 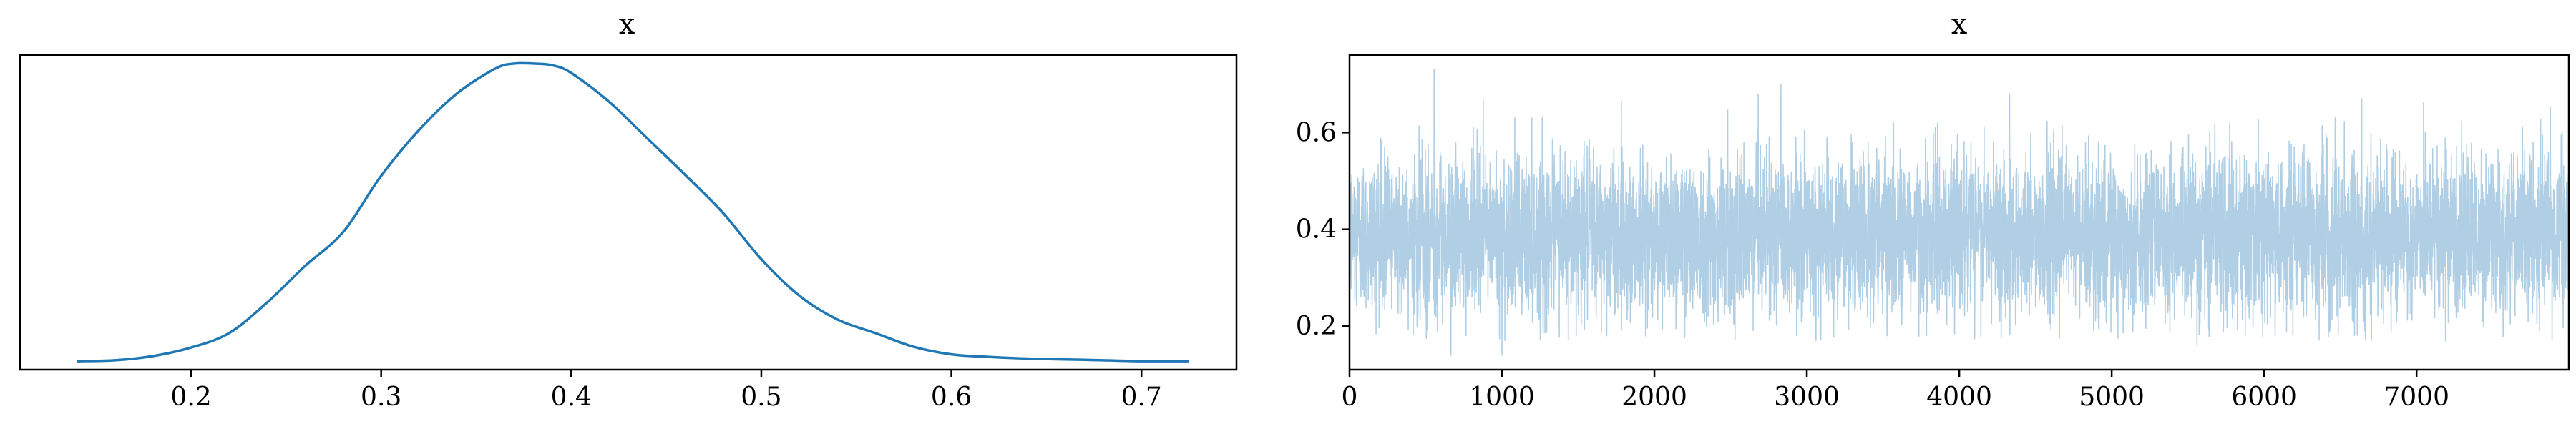 What do you see at coordinates (1316, 230) in the screenshot?
I see `trace-y-tick-label: 0.4` at bounding box center [1316, 230].